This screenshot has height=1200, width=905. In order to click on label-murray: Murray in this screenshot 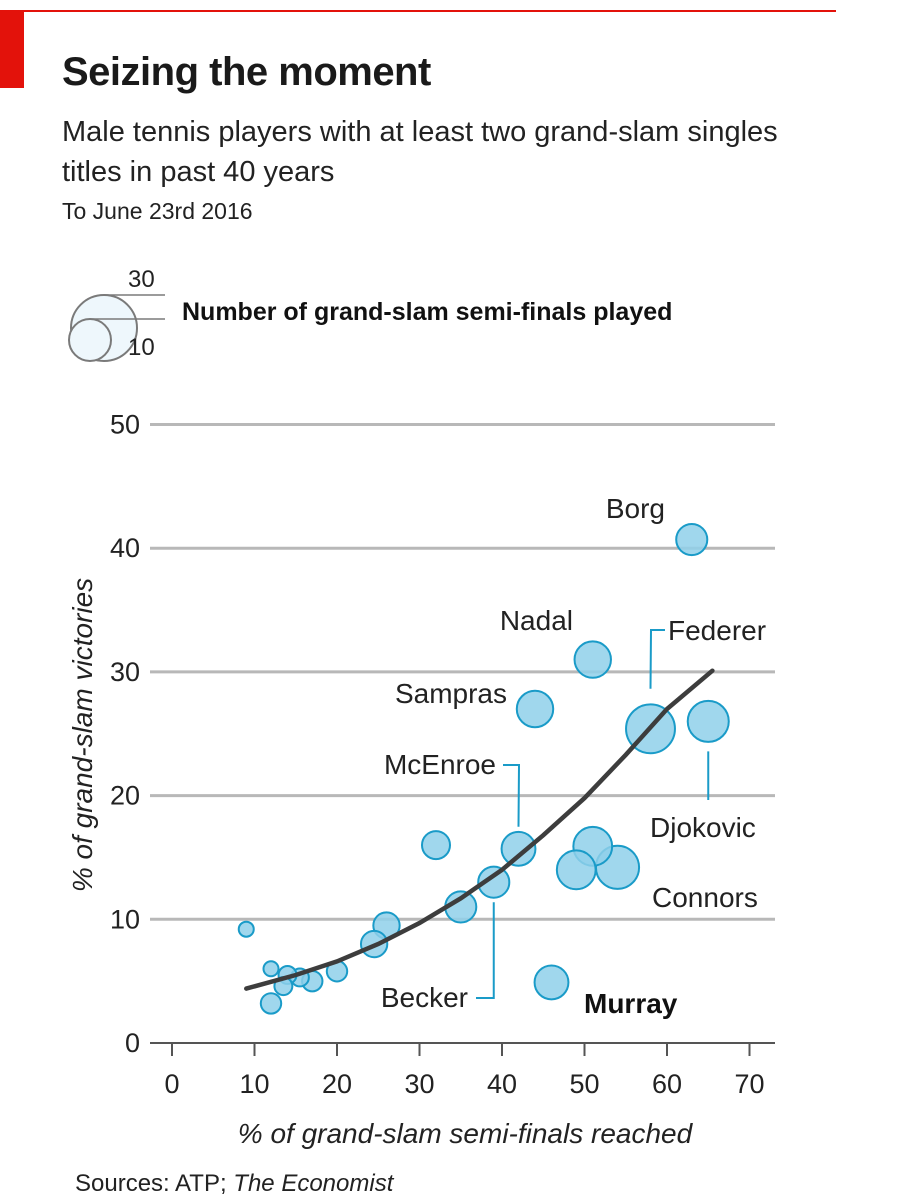, I will do `click(631, 1003)`.